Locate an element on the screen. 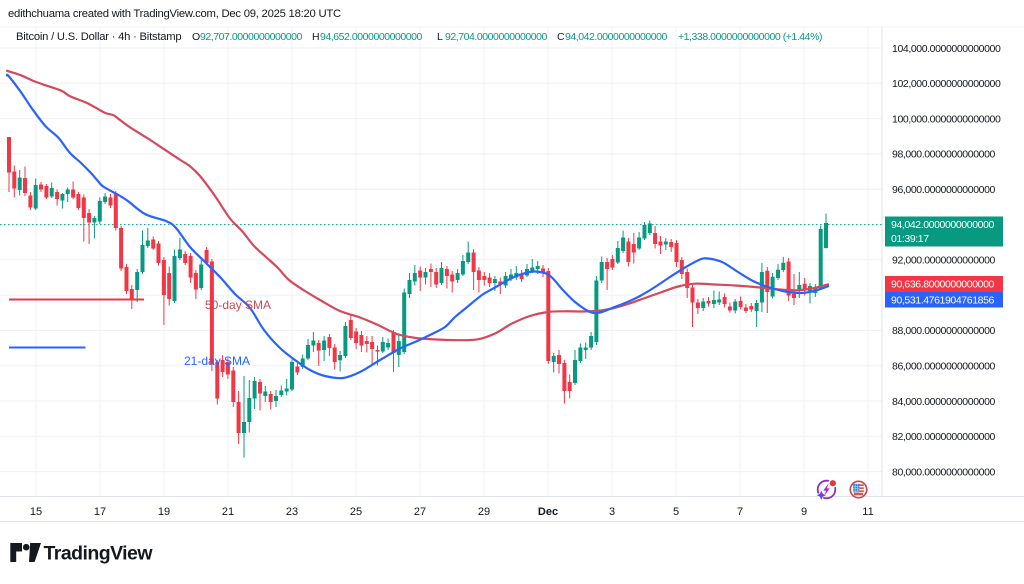  svg-text: 23 is located at coordinates (292, 512).